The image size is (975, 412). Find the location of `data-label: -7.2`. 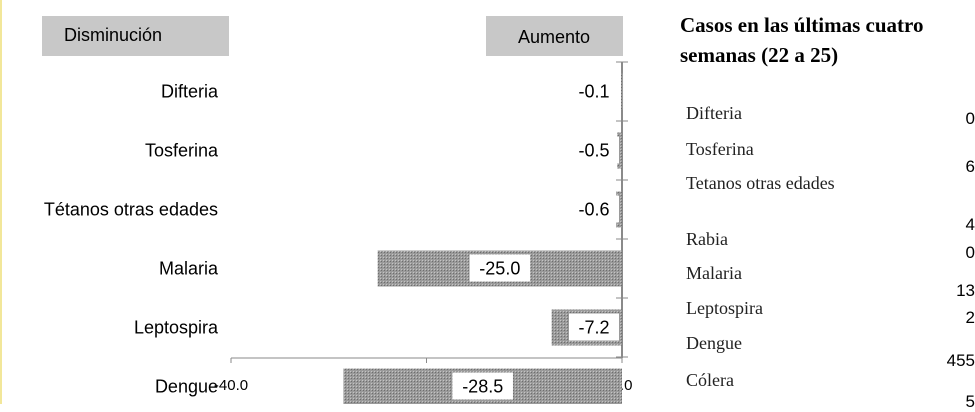

data-label: -7.2 is located at coordinates (593, 328).